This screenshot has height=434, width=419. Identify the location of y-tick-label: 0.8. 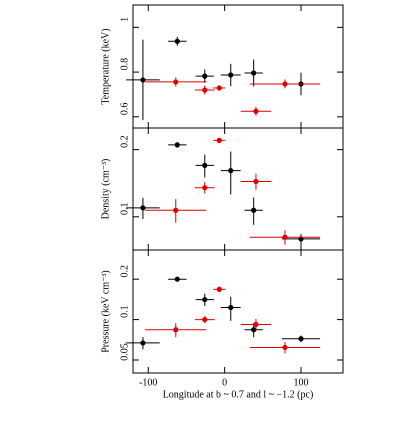
(124, 64).